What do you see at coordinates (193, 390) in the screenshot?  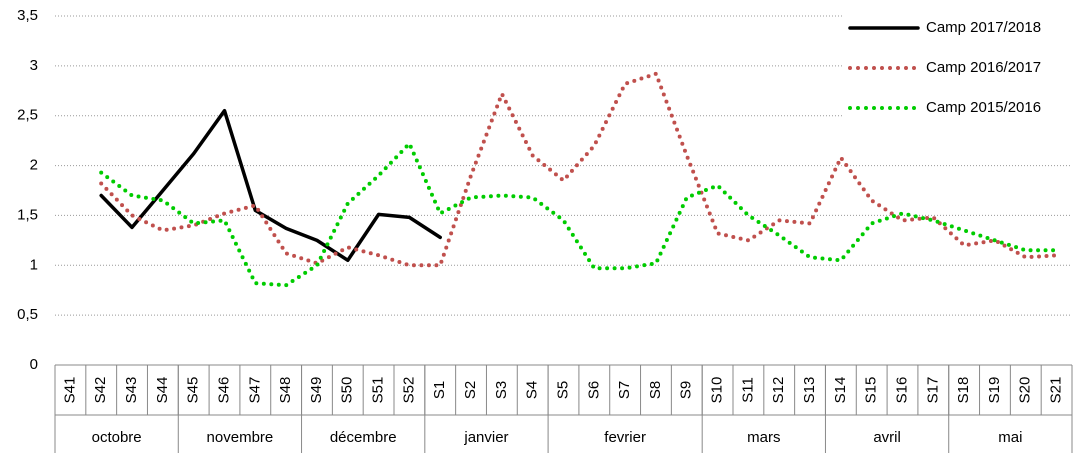 I see `x-tick-label: S45` at bounding box center [193, 390].